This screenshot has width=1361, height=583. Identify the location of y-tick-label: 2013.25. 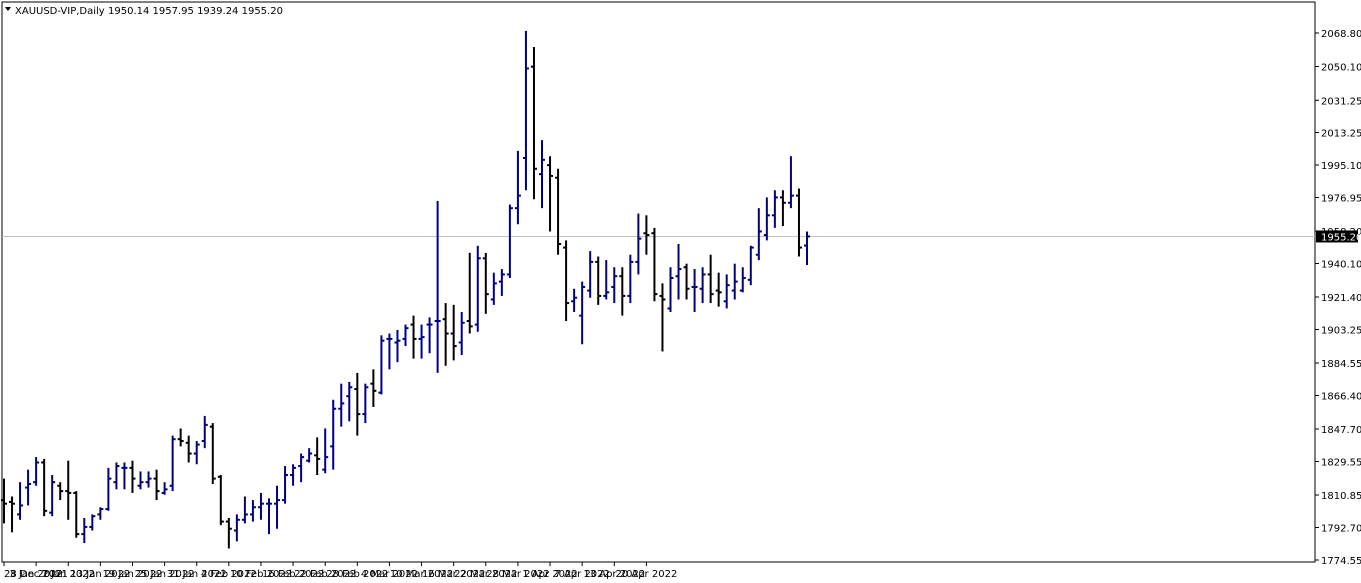
(1341, 133).